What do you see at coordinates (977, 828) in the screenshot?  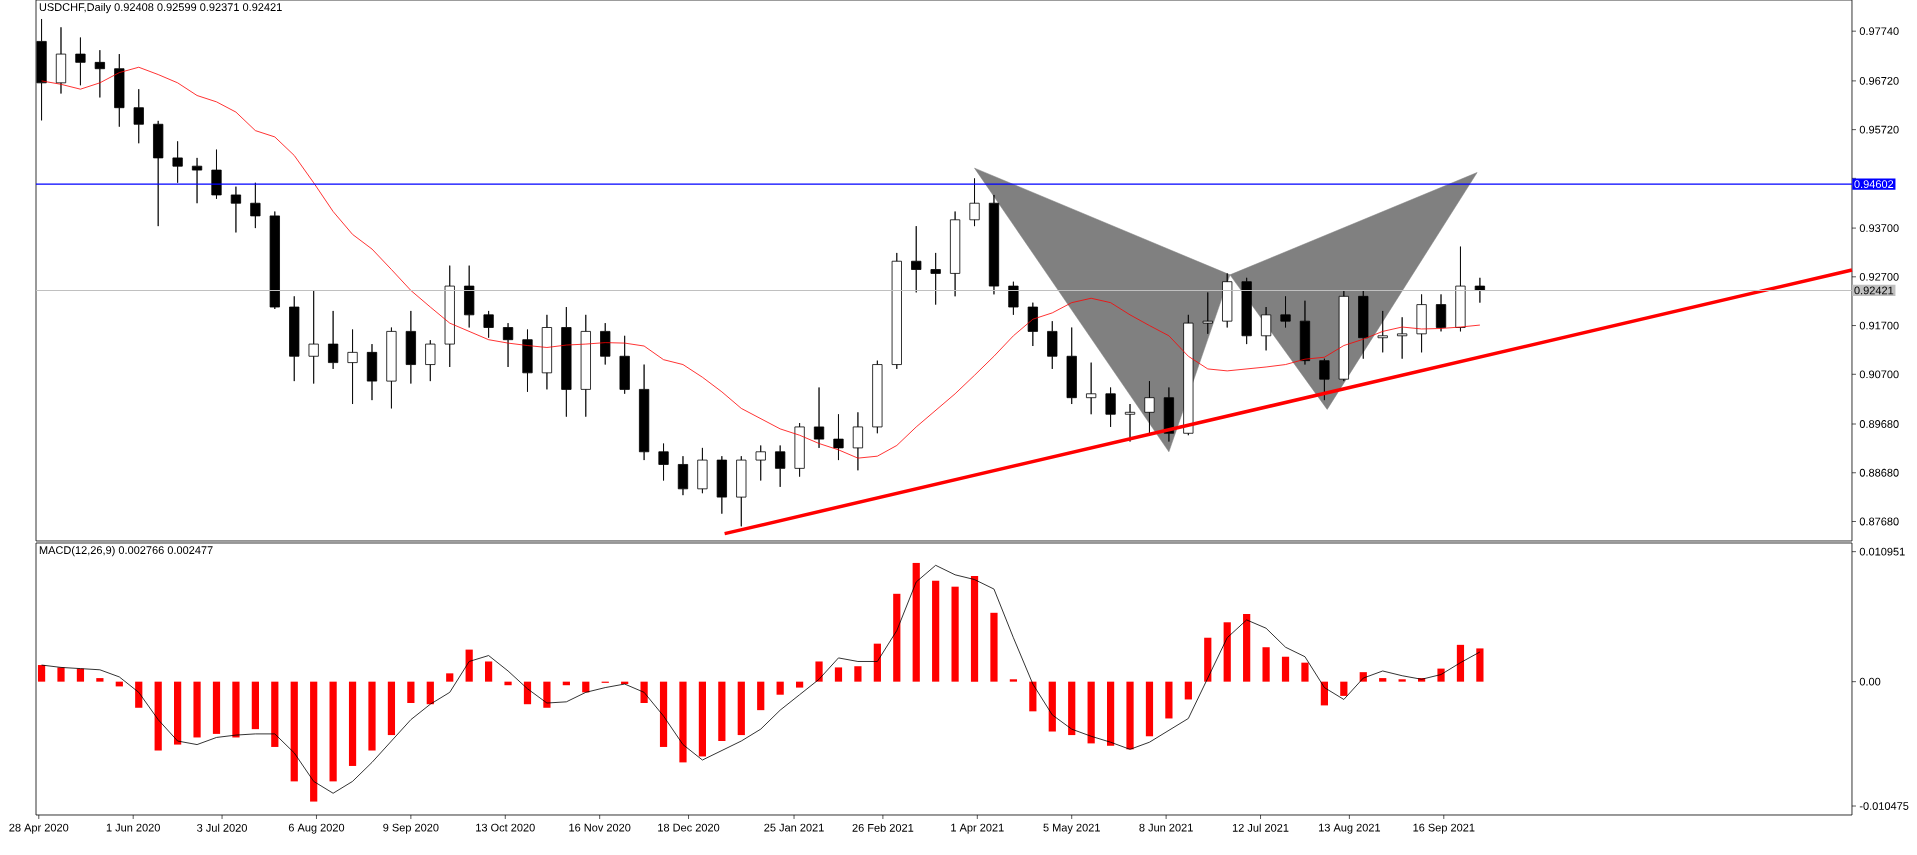 I see `x-tick-label: 1 Apr 2021` at bounding box center [977, 828].